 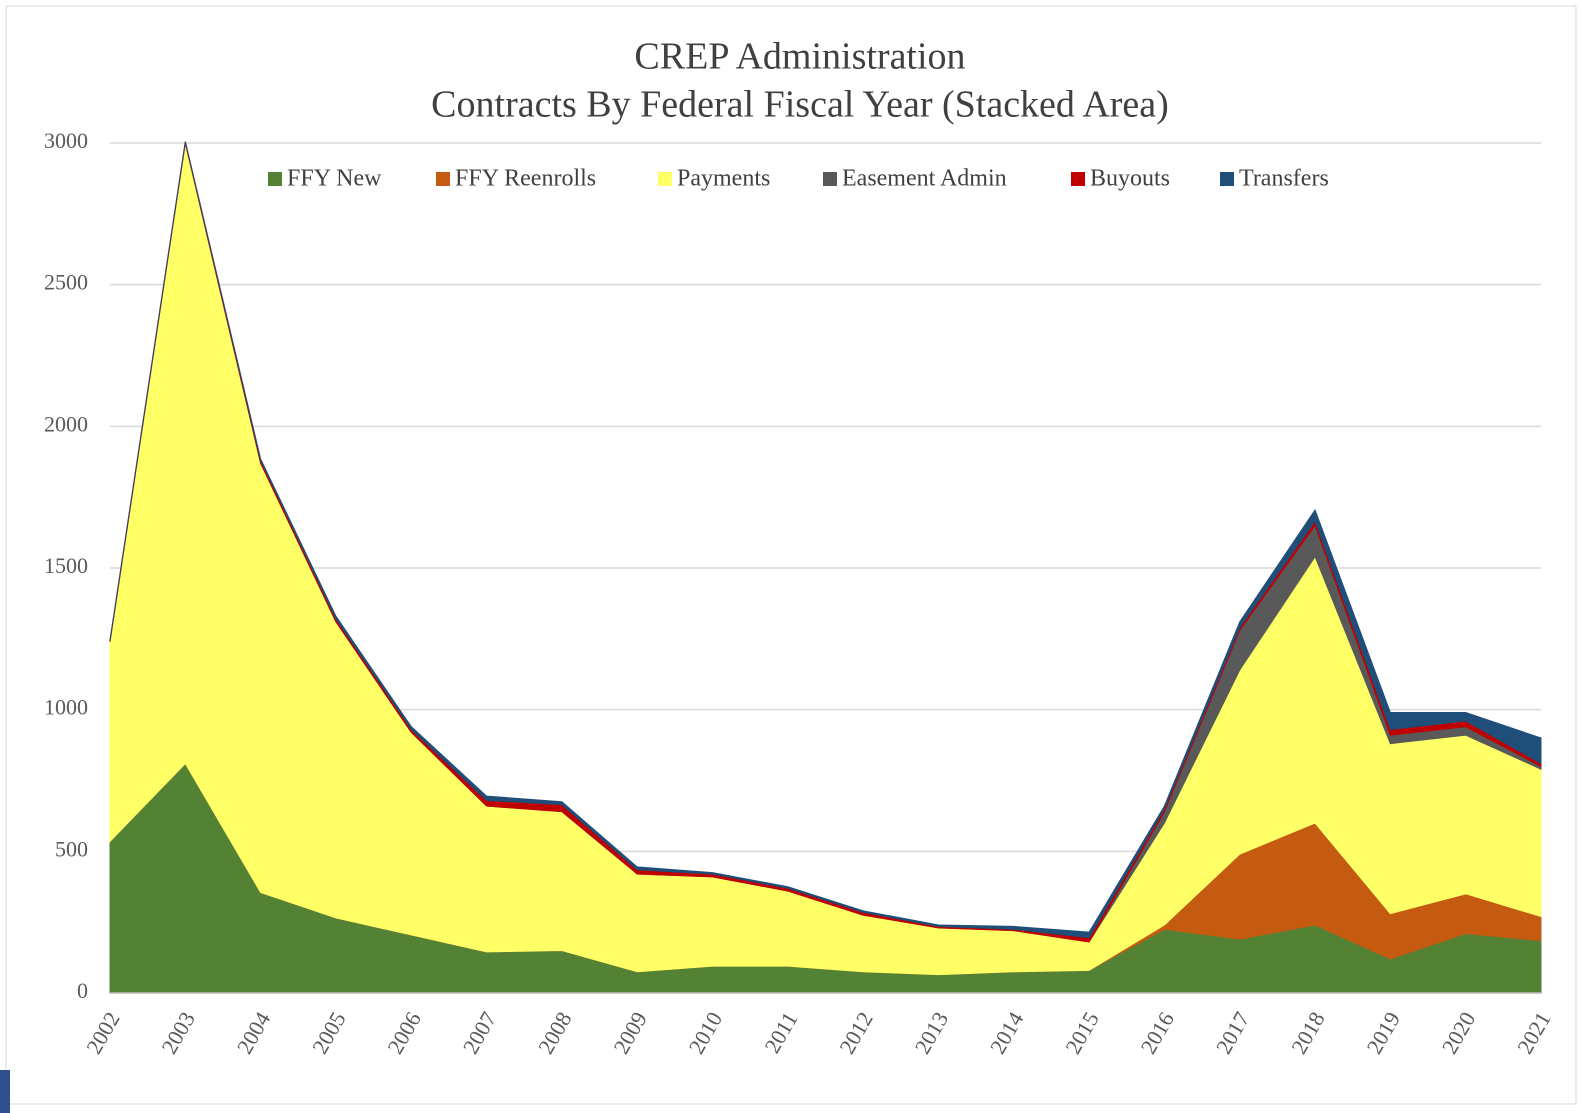 I want to click on legend-label: Easement Admin, so click(x=924, y=179).